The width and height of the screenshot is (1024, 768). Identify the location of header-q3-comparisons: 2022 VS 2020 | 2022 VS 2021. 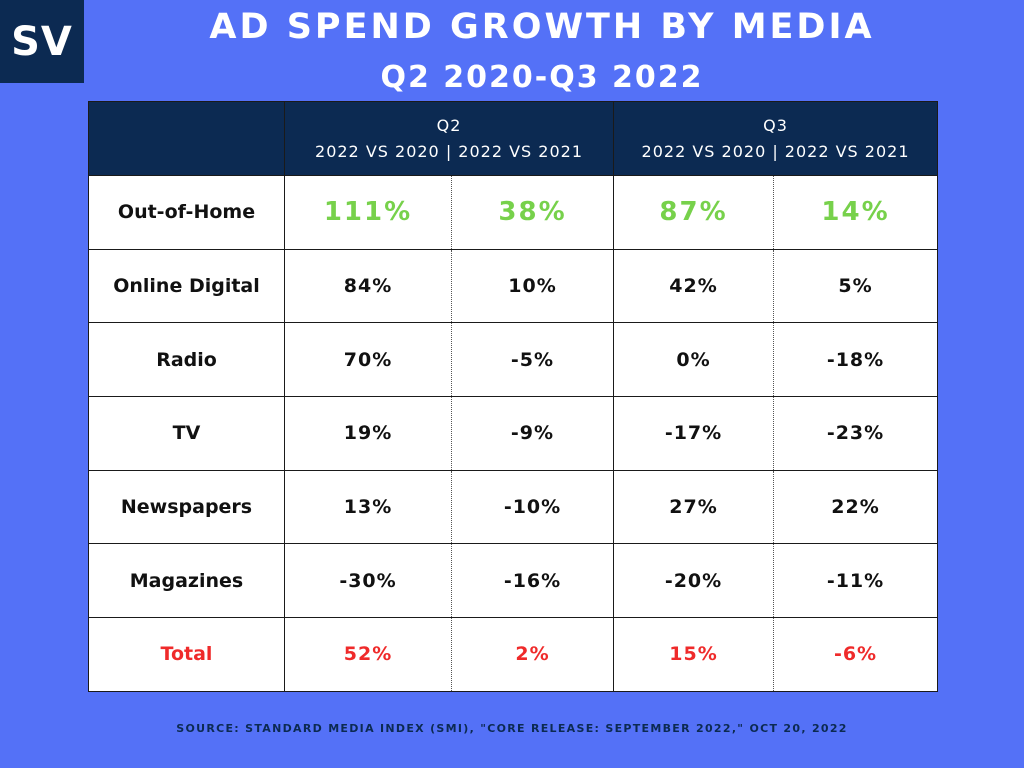
(775, 151).